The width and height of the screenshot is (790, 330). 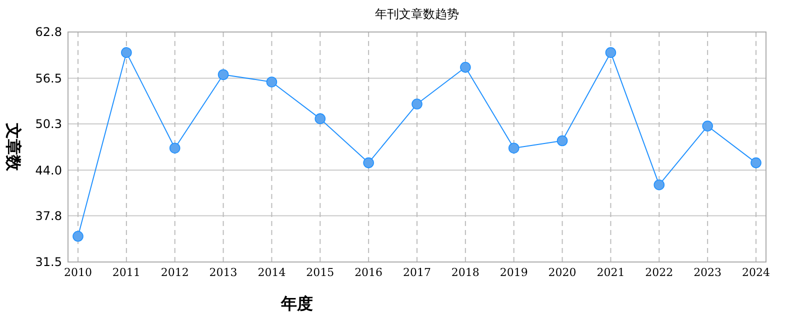 I want to click on x-axis-title: 年度, so click(x=296, y=303).